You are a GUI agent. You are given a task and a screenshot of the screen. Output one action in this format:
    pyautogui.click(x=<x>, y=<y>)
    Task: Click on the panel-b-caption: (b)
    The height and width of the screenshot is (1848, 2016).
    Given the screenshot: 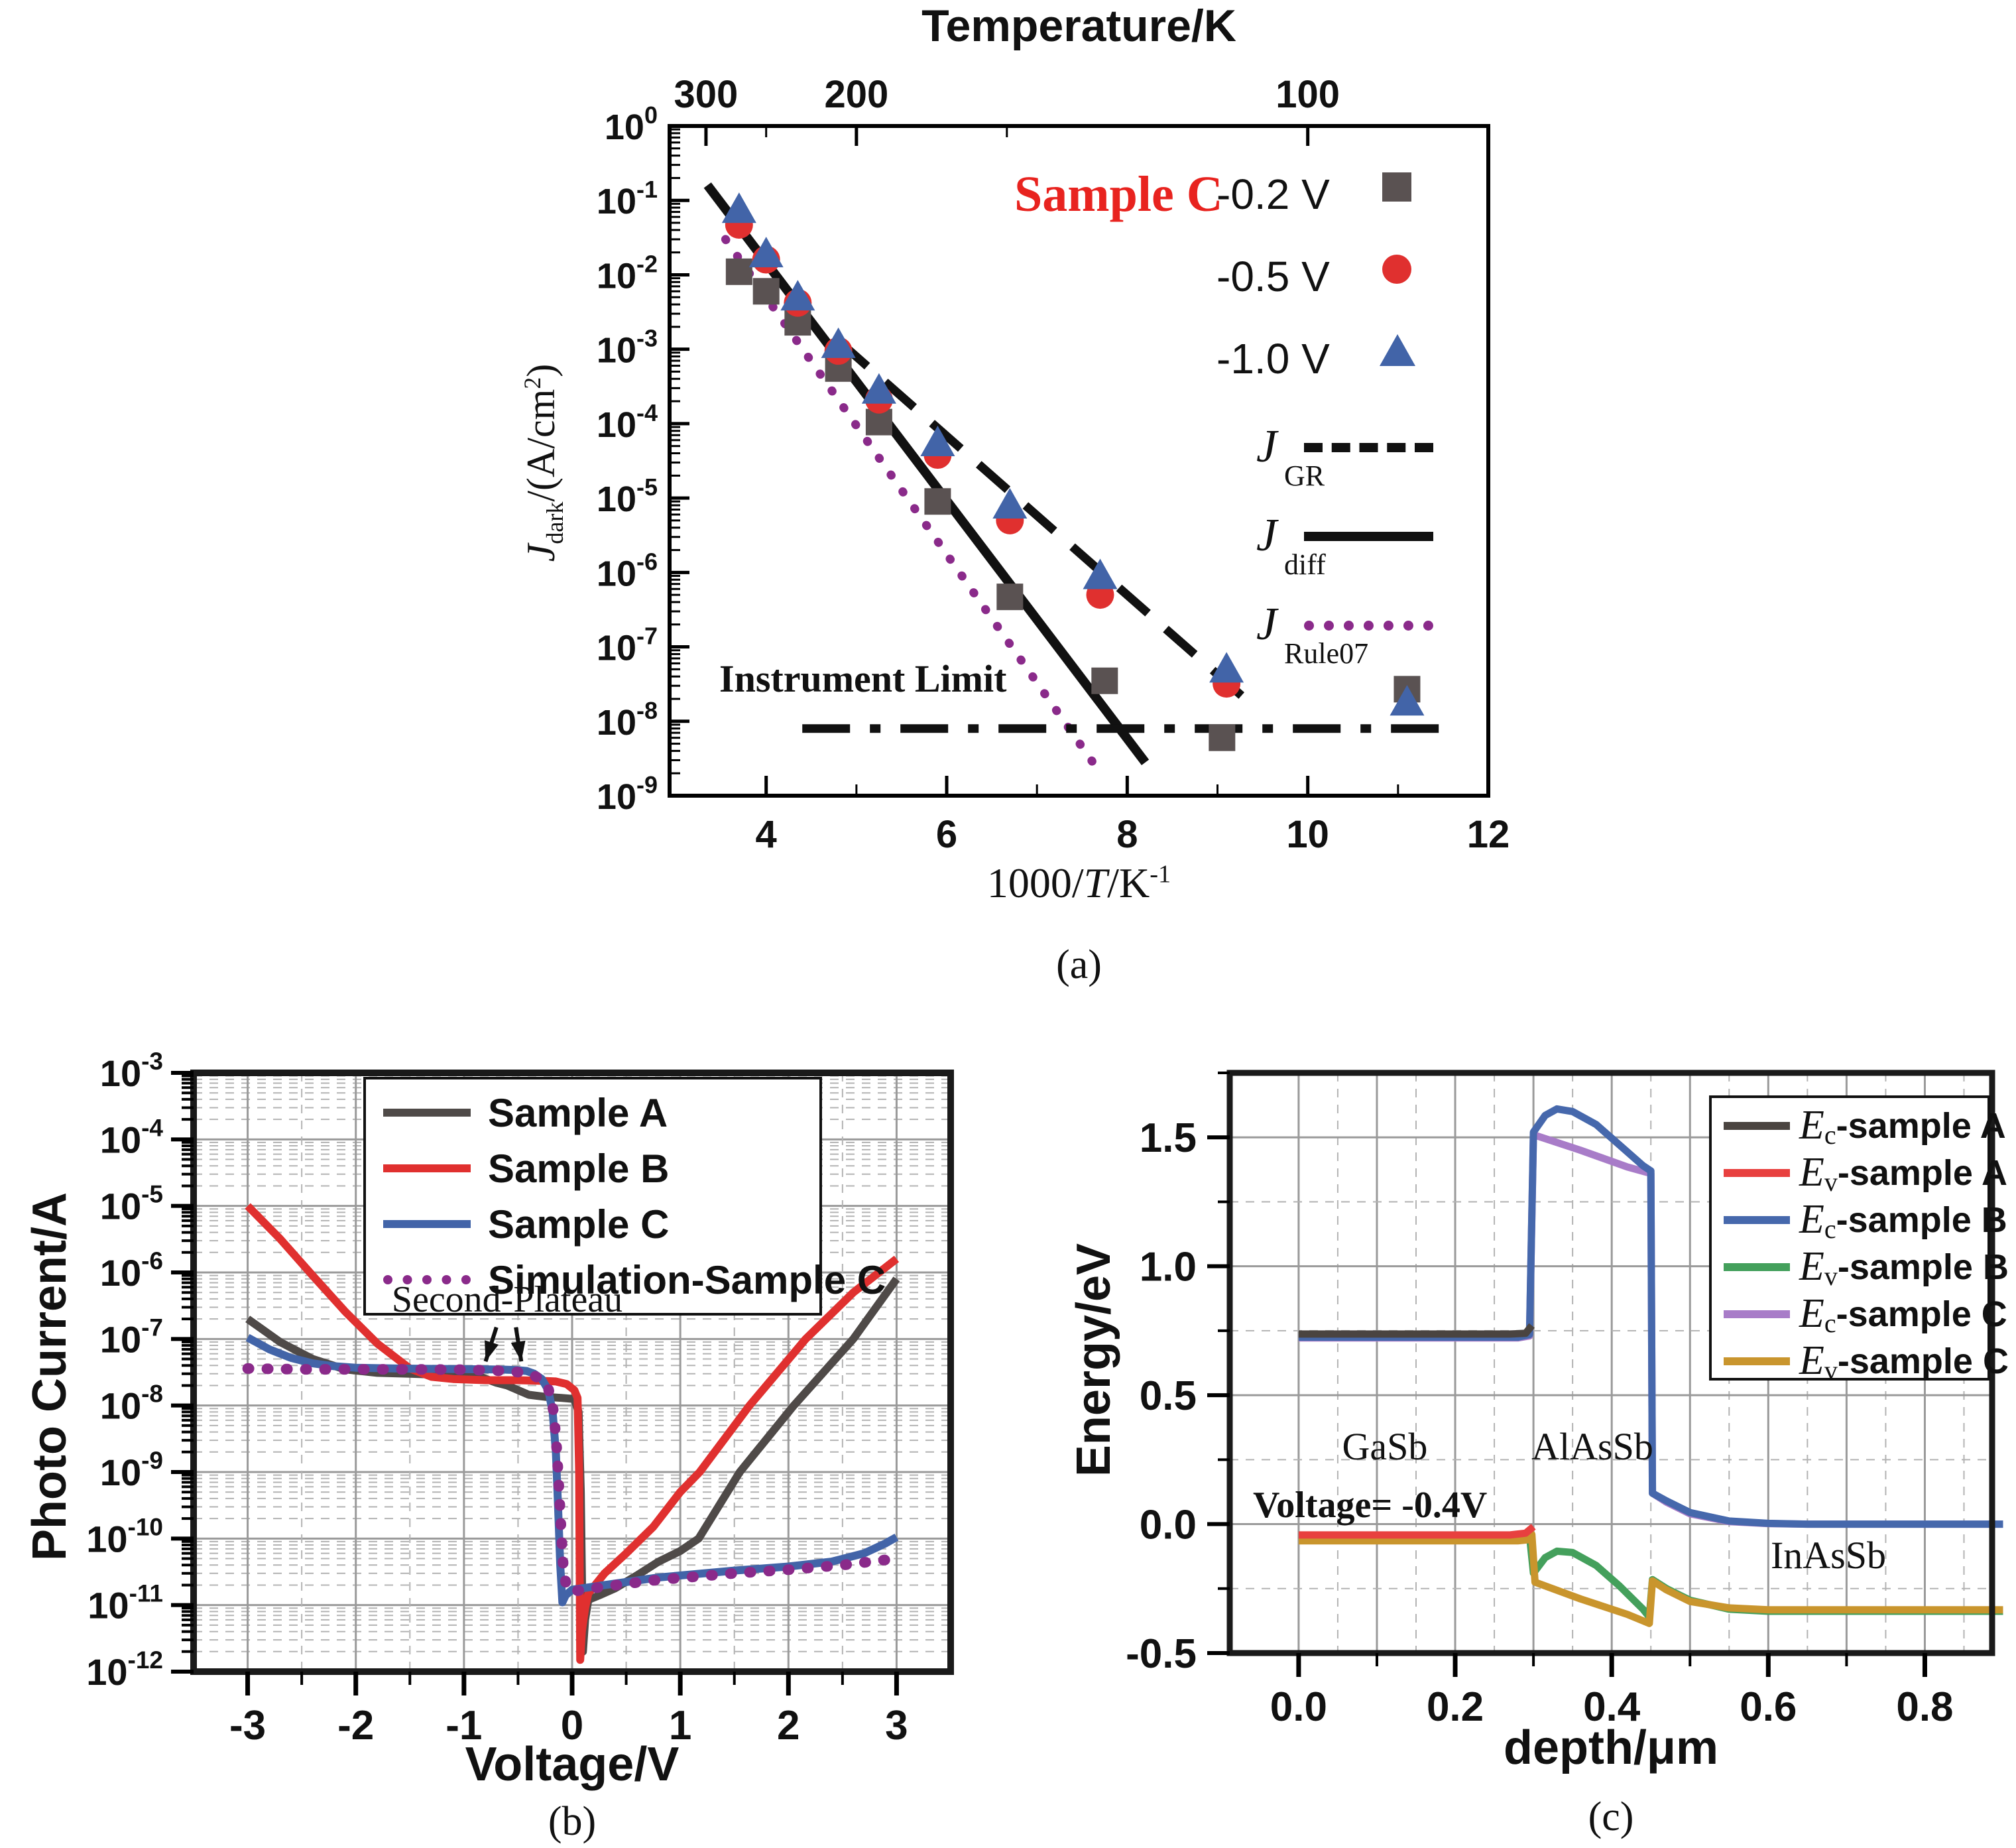 What is the action you would take?
    pyautogui.click(x=572, y=1822)
    